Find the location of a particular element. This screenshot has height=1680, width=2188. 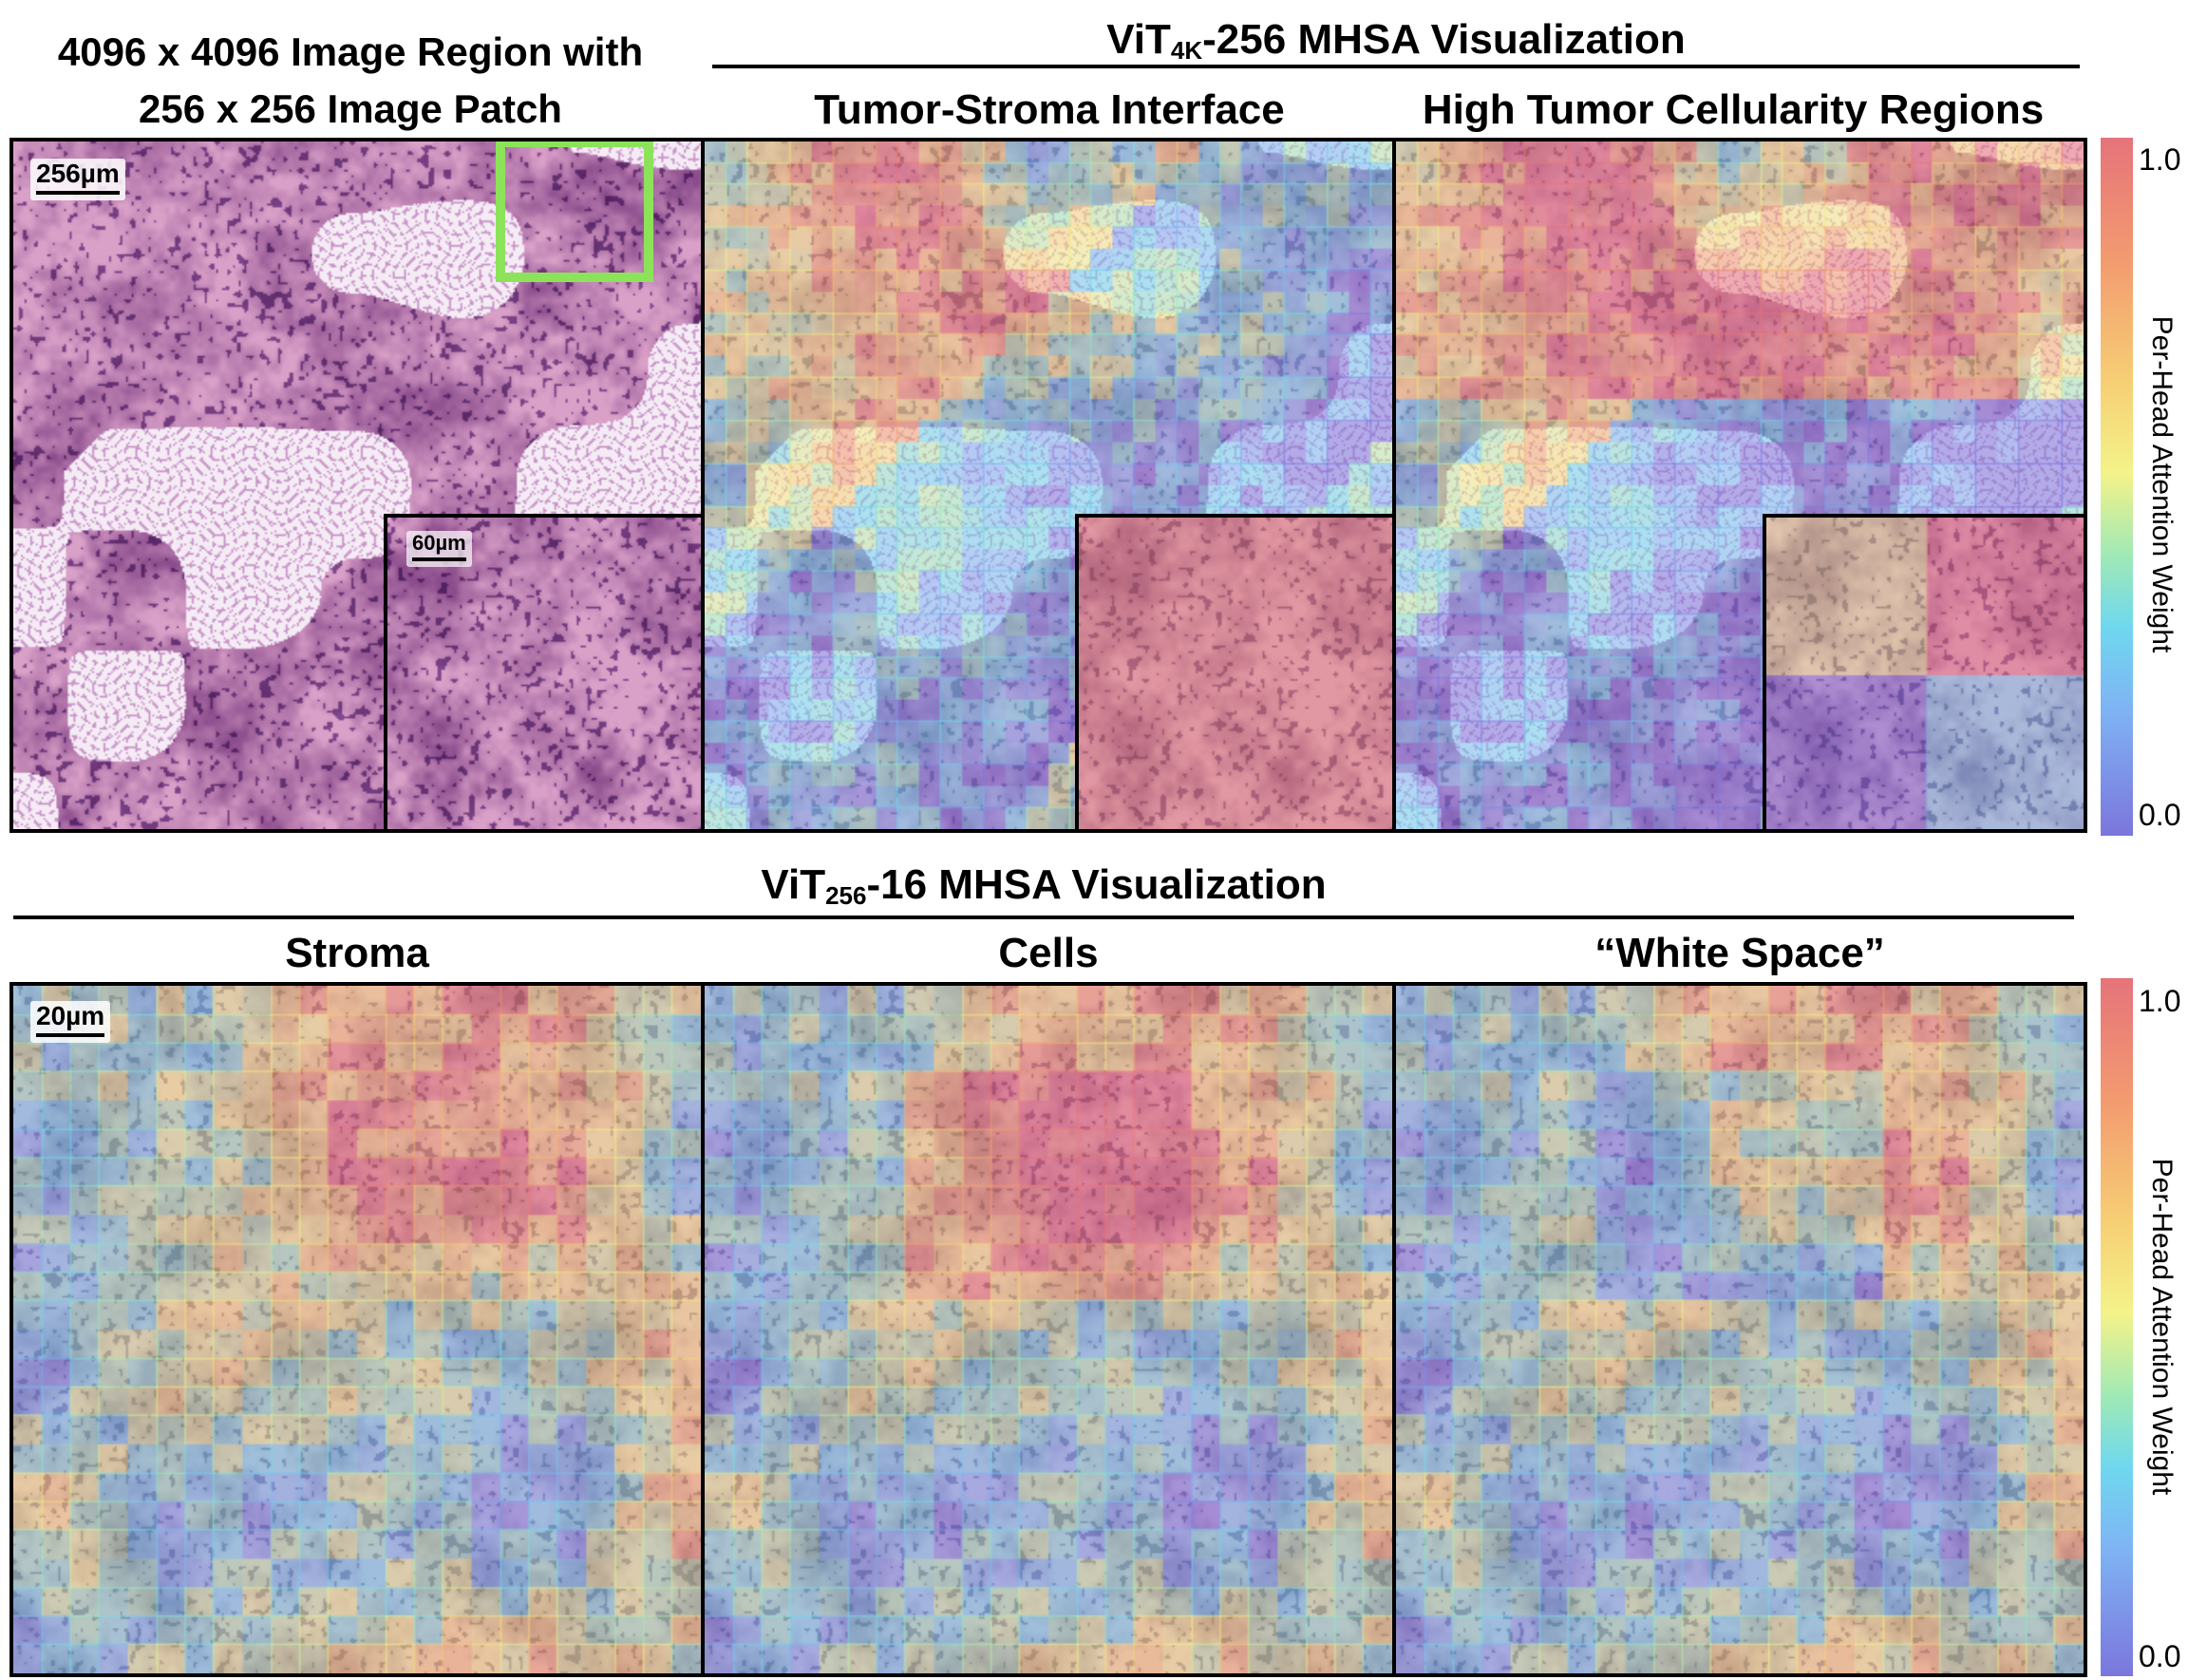

heatmap-high-cellularity-inset is located at coordinates (1923, 672).